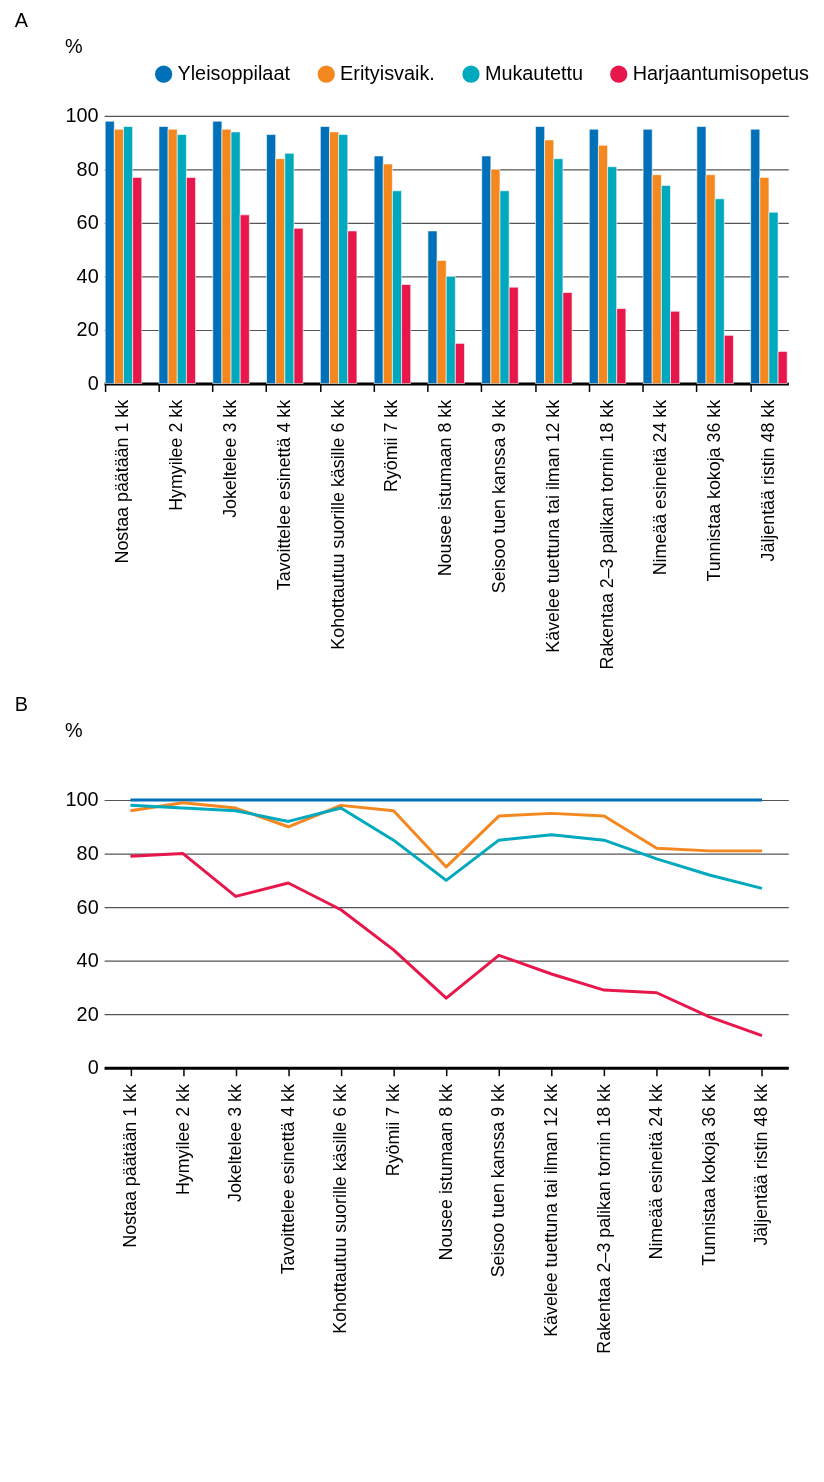 This screenshot has height=1482, width=824. What do you see at coordinates (533, 73) in the screenshot?
I see `legend-label: Mukautettu` at bounding box center [533, 73].